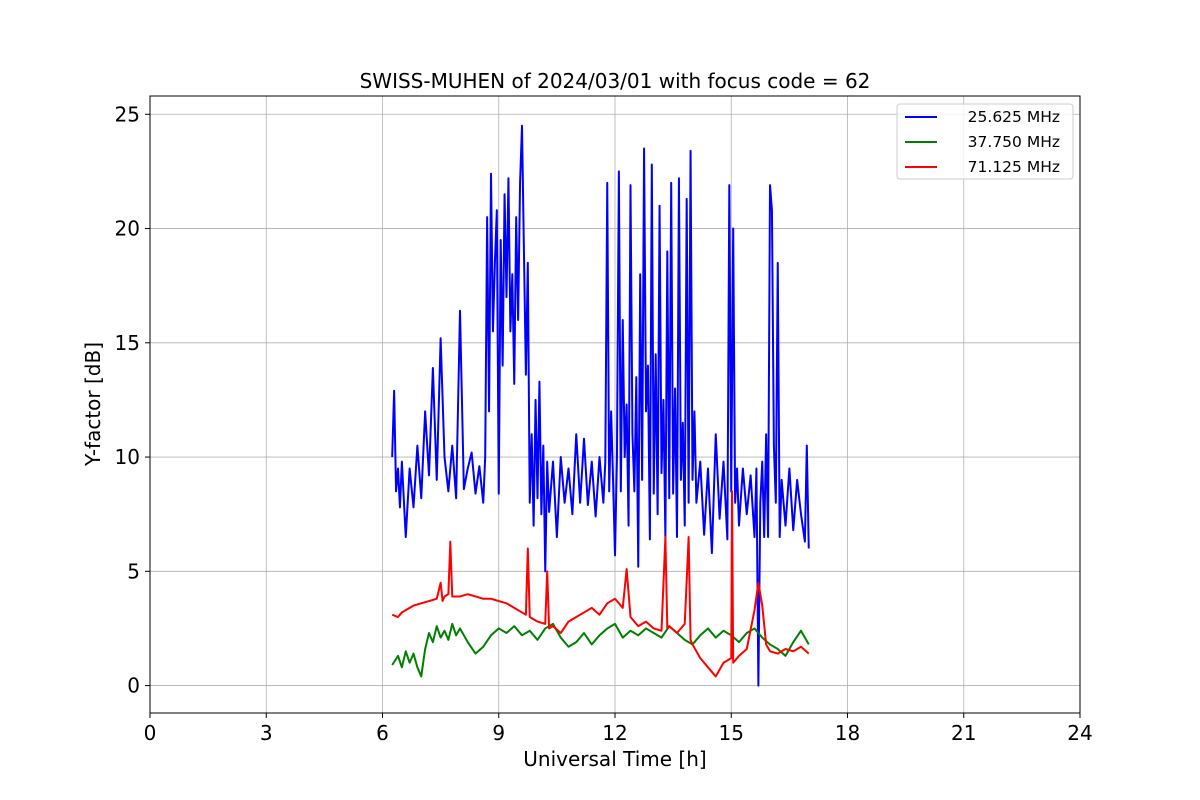  I want to click on x-tick-label: 12, so click(614, 733).